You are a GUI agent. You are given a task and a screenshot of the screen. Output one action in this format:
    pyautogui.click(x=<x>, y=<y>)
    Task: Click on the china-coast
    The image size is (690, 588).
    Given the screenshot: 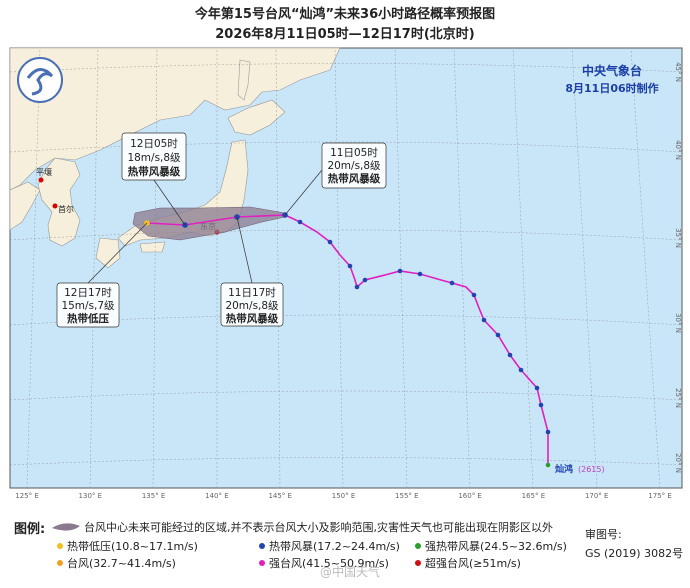 What is the action you would take?
    pyautogui.click(x=25, y=206)
    